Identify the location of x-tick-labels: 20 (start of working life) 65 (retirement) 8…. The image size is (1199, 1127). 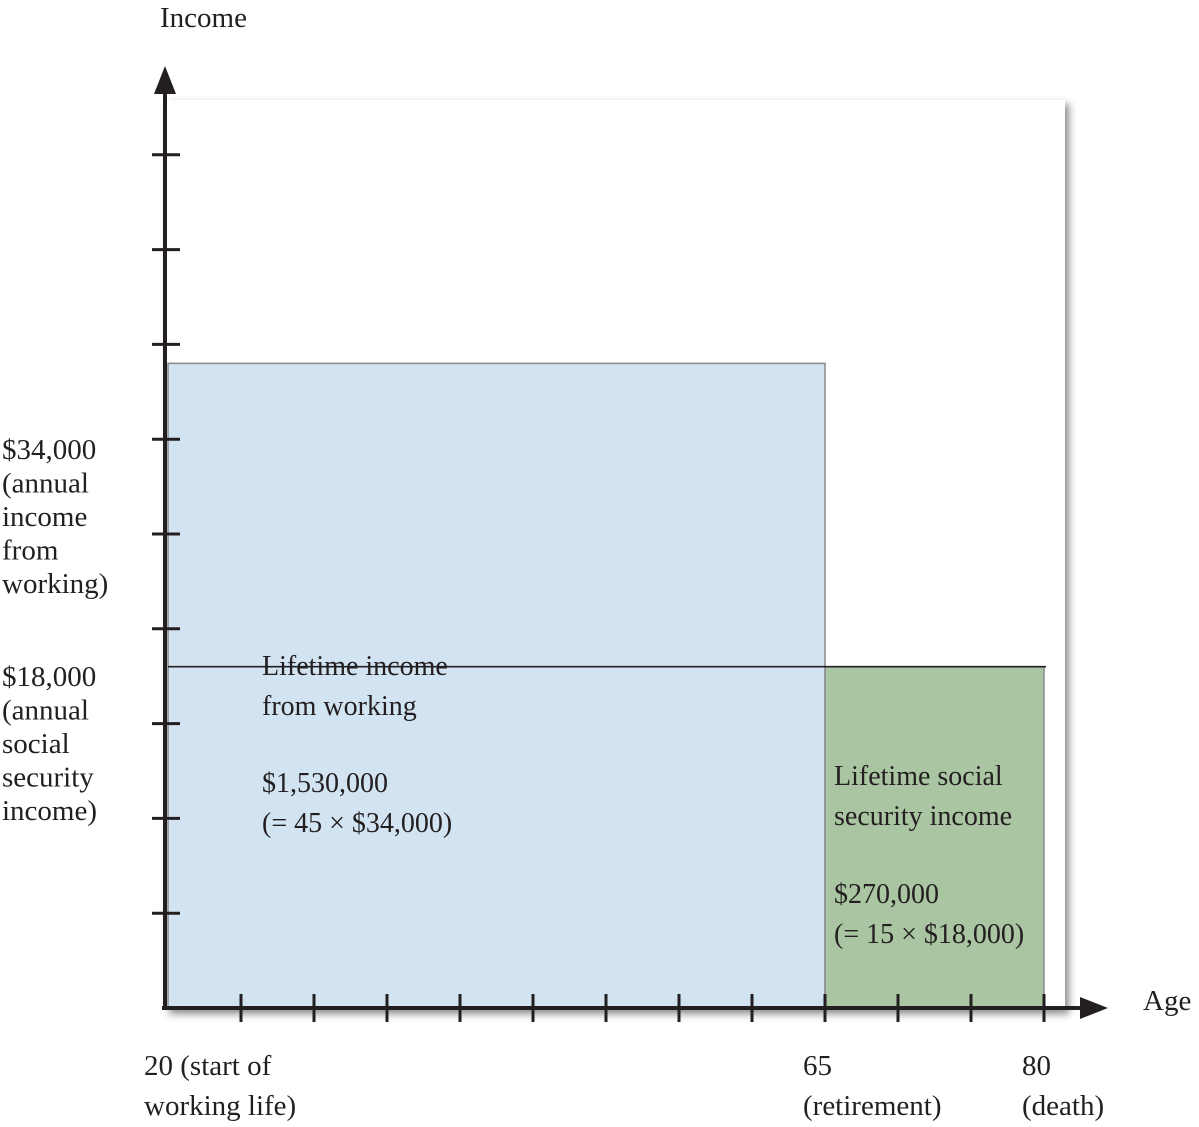
(624, 1086).